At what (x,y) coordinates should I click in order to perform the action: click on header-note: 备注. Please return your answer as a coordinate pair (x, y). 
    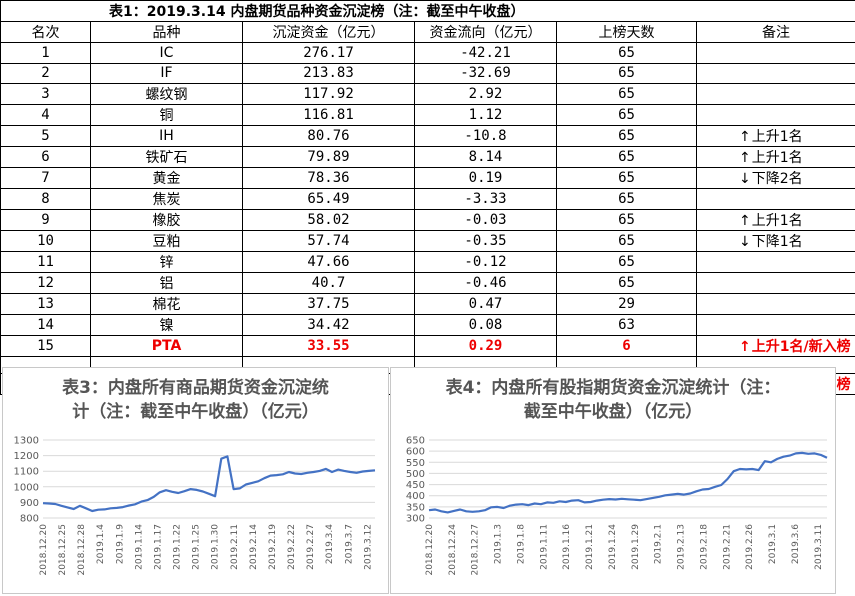
    Looking at the image, I should click on (775, 32).